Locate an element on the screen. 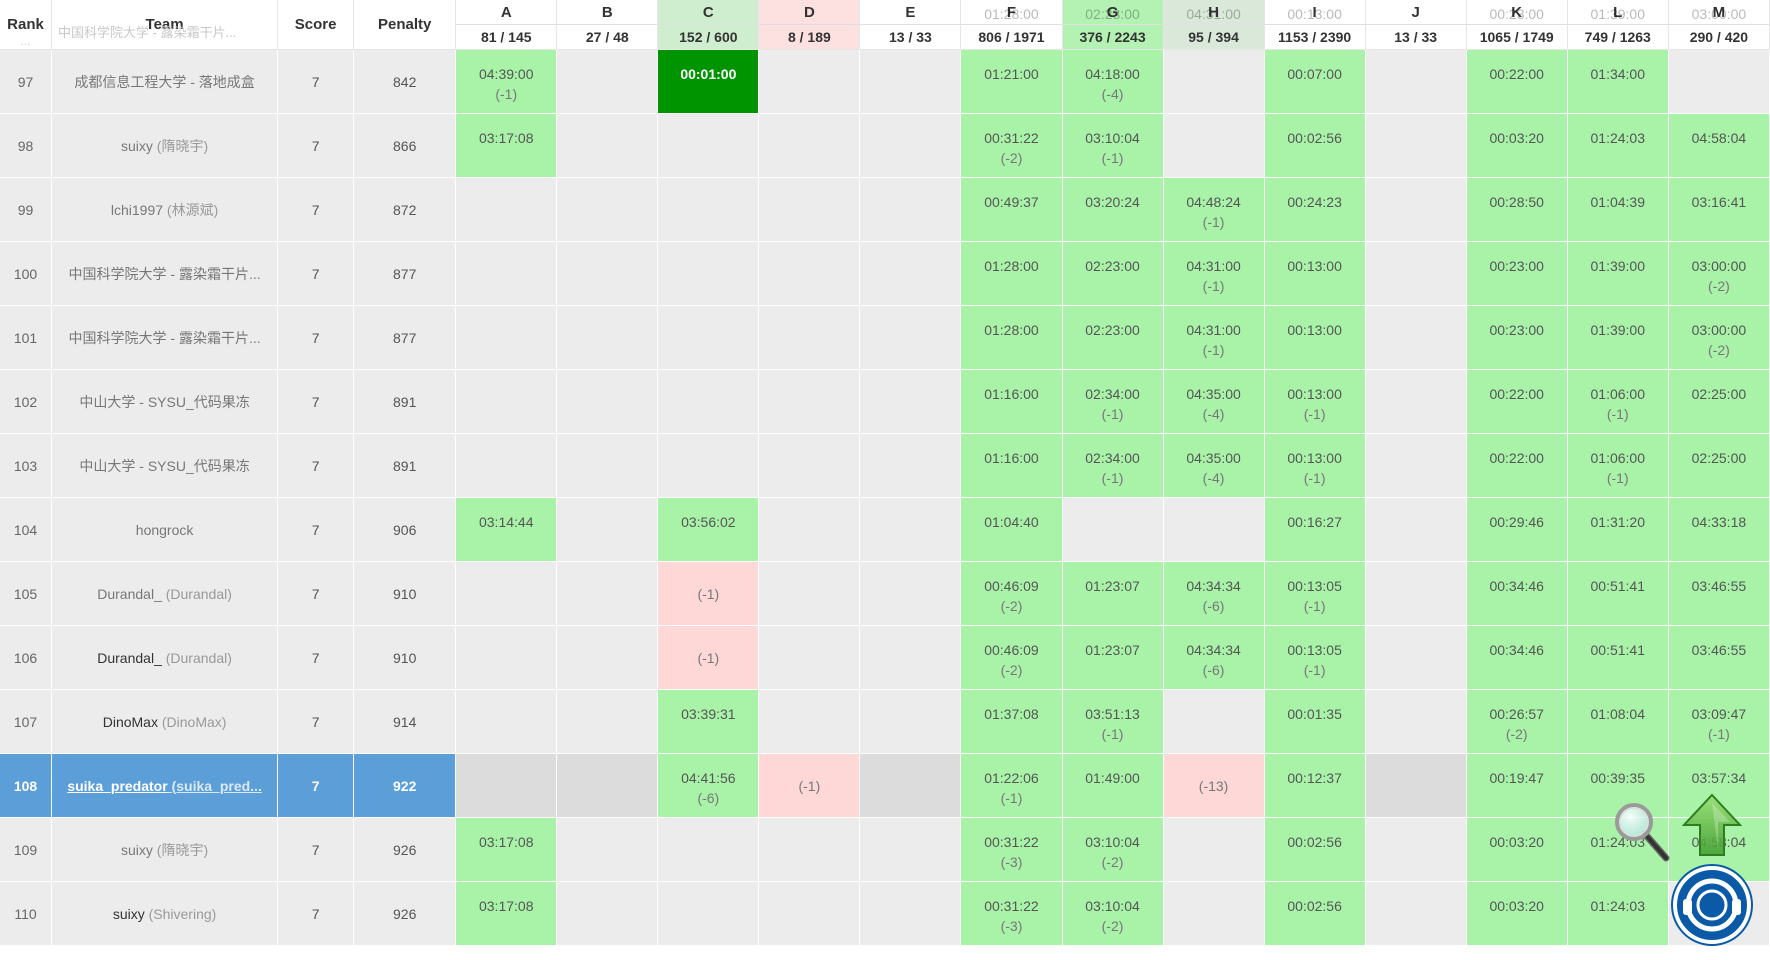 The width and height of the screenshot is (1770, 960). problem-letter: F is located at coordinates (1011, 12).